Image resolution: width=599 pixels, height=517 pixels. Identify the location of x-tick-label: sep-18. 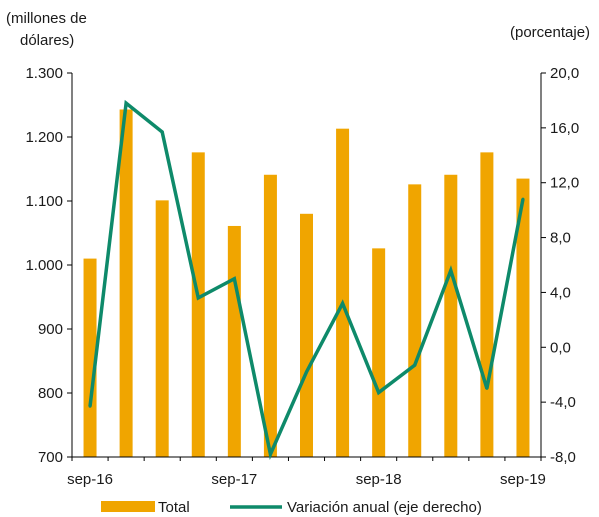
(379, 479).